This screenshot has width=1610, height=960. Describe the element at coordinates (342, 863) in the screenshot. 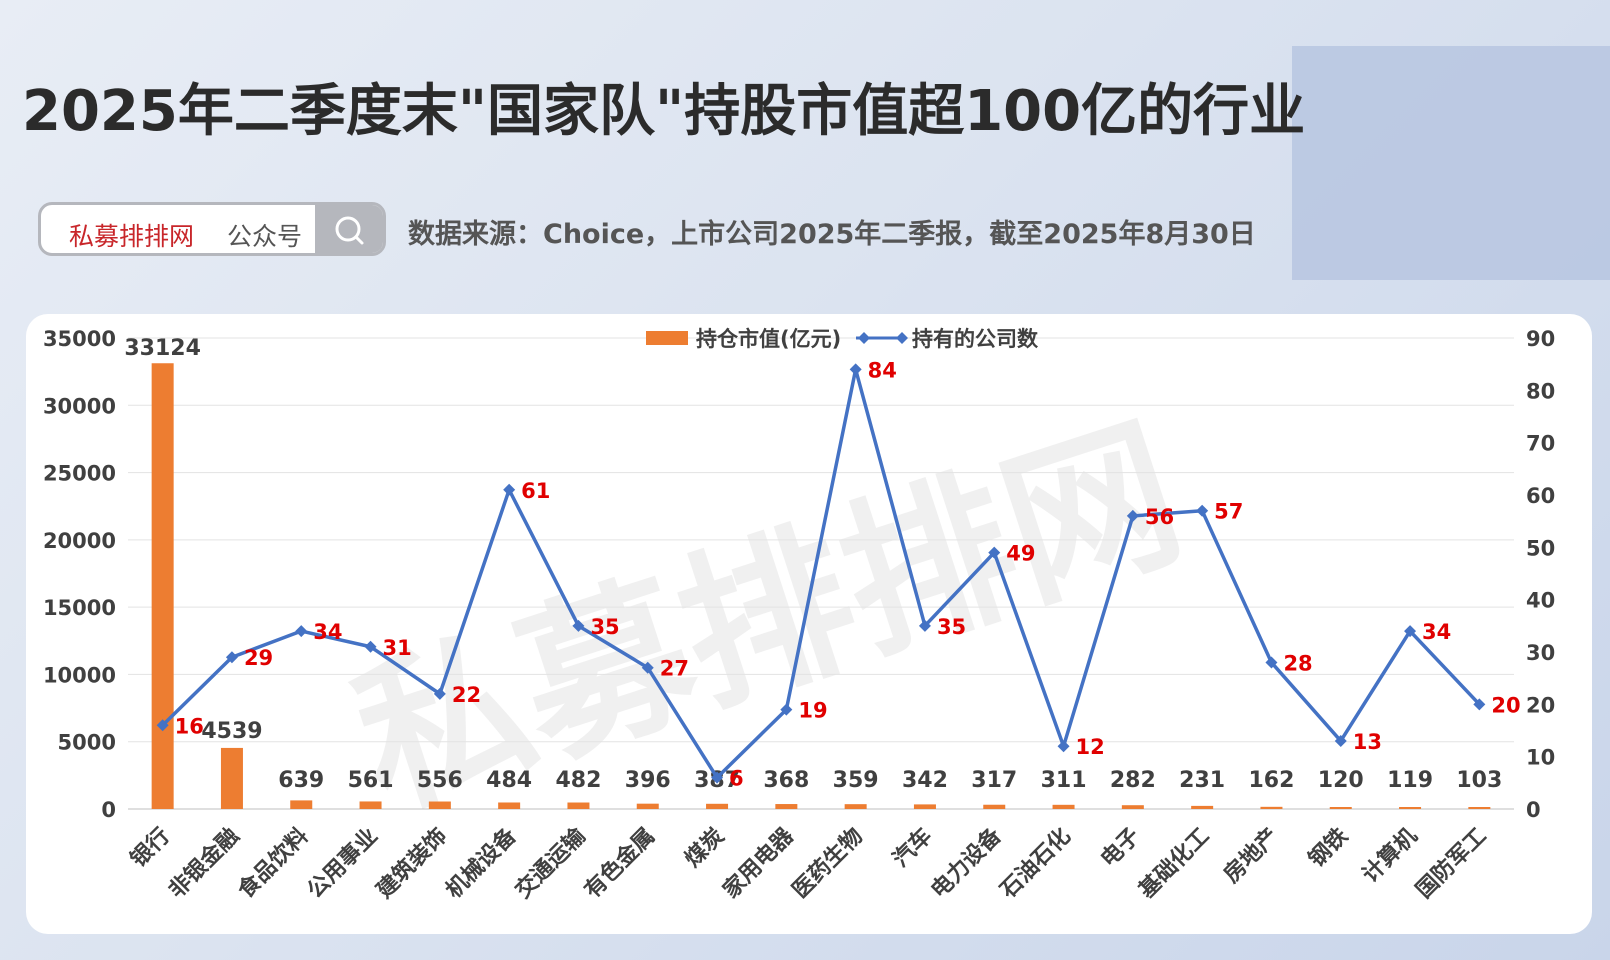

I see `x-category-label: 公用事业` at that location.